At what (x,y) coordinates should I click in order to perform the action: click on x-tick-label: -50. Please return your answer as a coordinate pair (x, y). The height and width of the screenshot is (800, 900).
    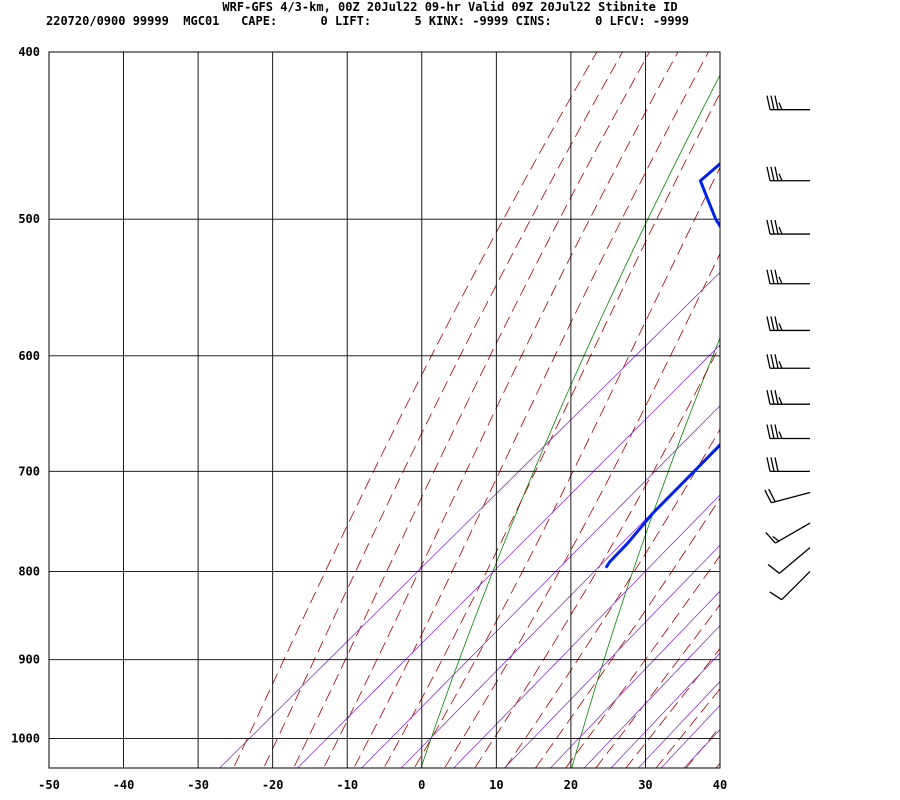
    Looking at the image, I should click on (49, 785).